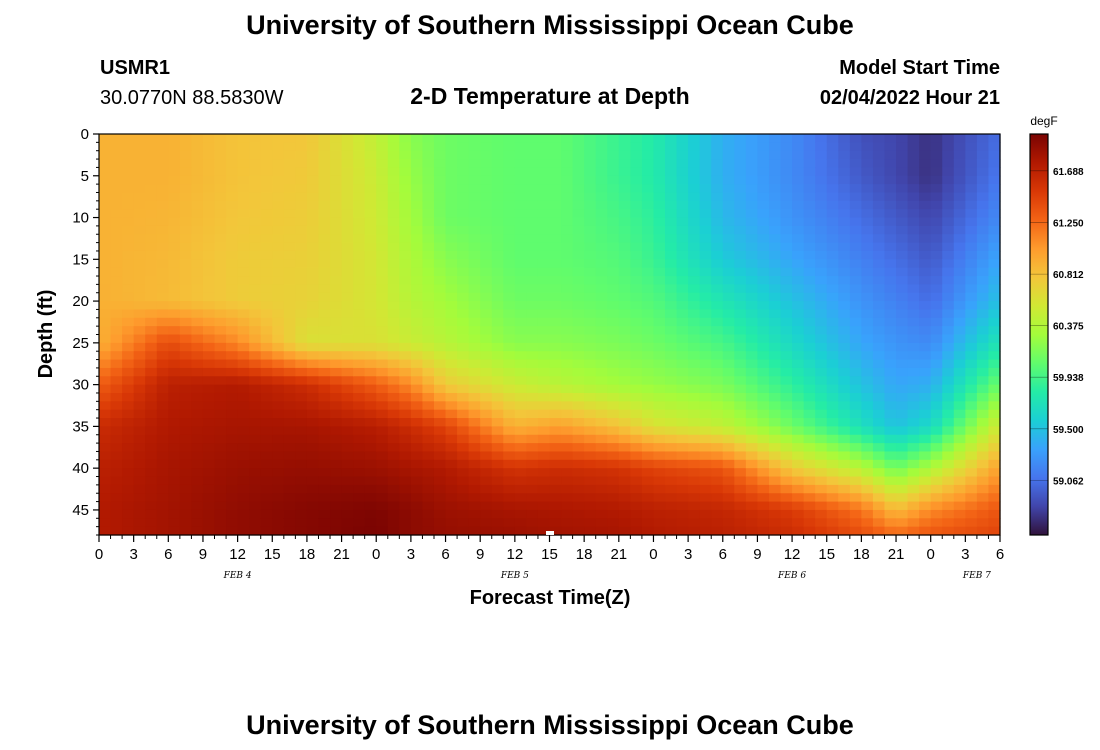  Describe the element at coordinates (80, 385) in the screenshot. I see `y-tick-label: 30` at that location.